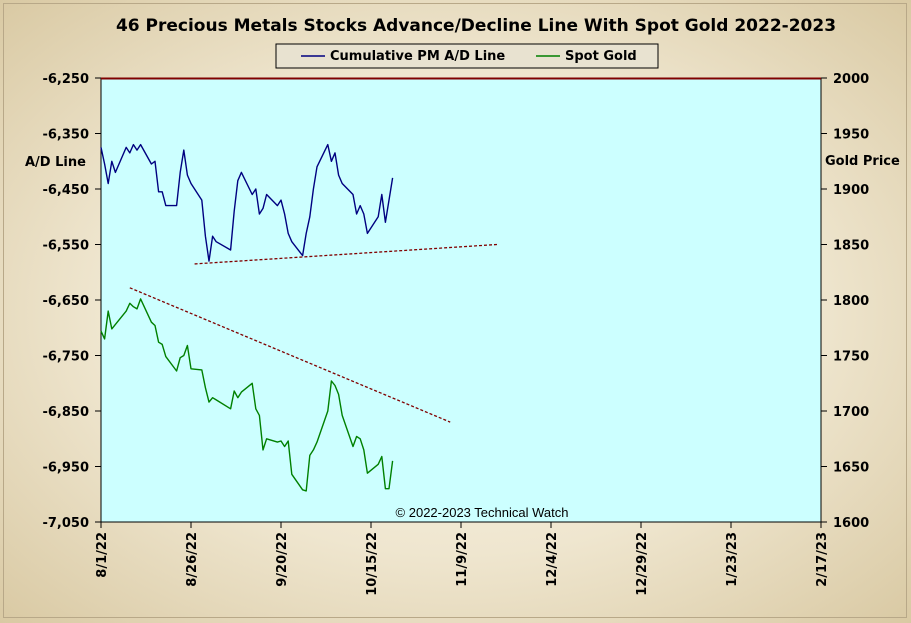 This screenshot has height=623, width=911. I want to click on y-tick-label-left: -6,550, so click(65, 246).